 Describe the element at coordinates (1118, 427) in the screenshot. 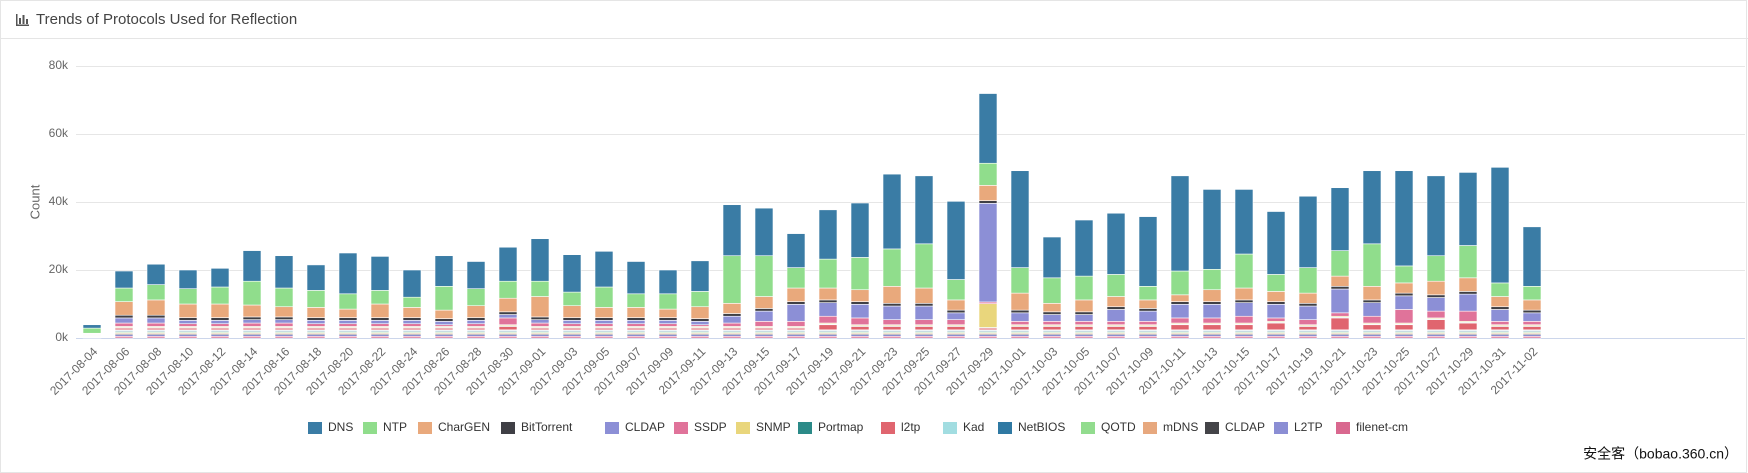

I see `legend-label: QOTD` at that location.